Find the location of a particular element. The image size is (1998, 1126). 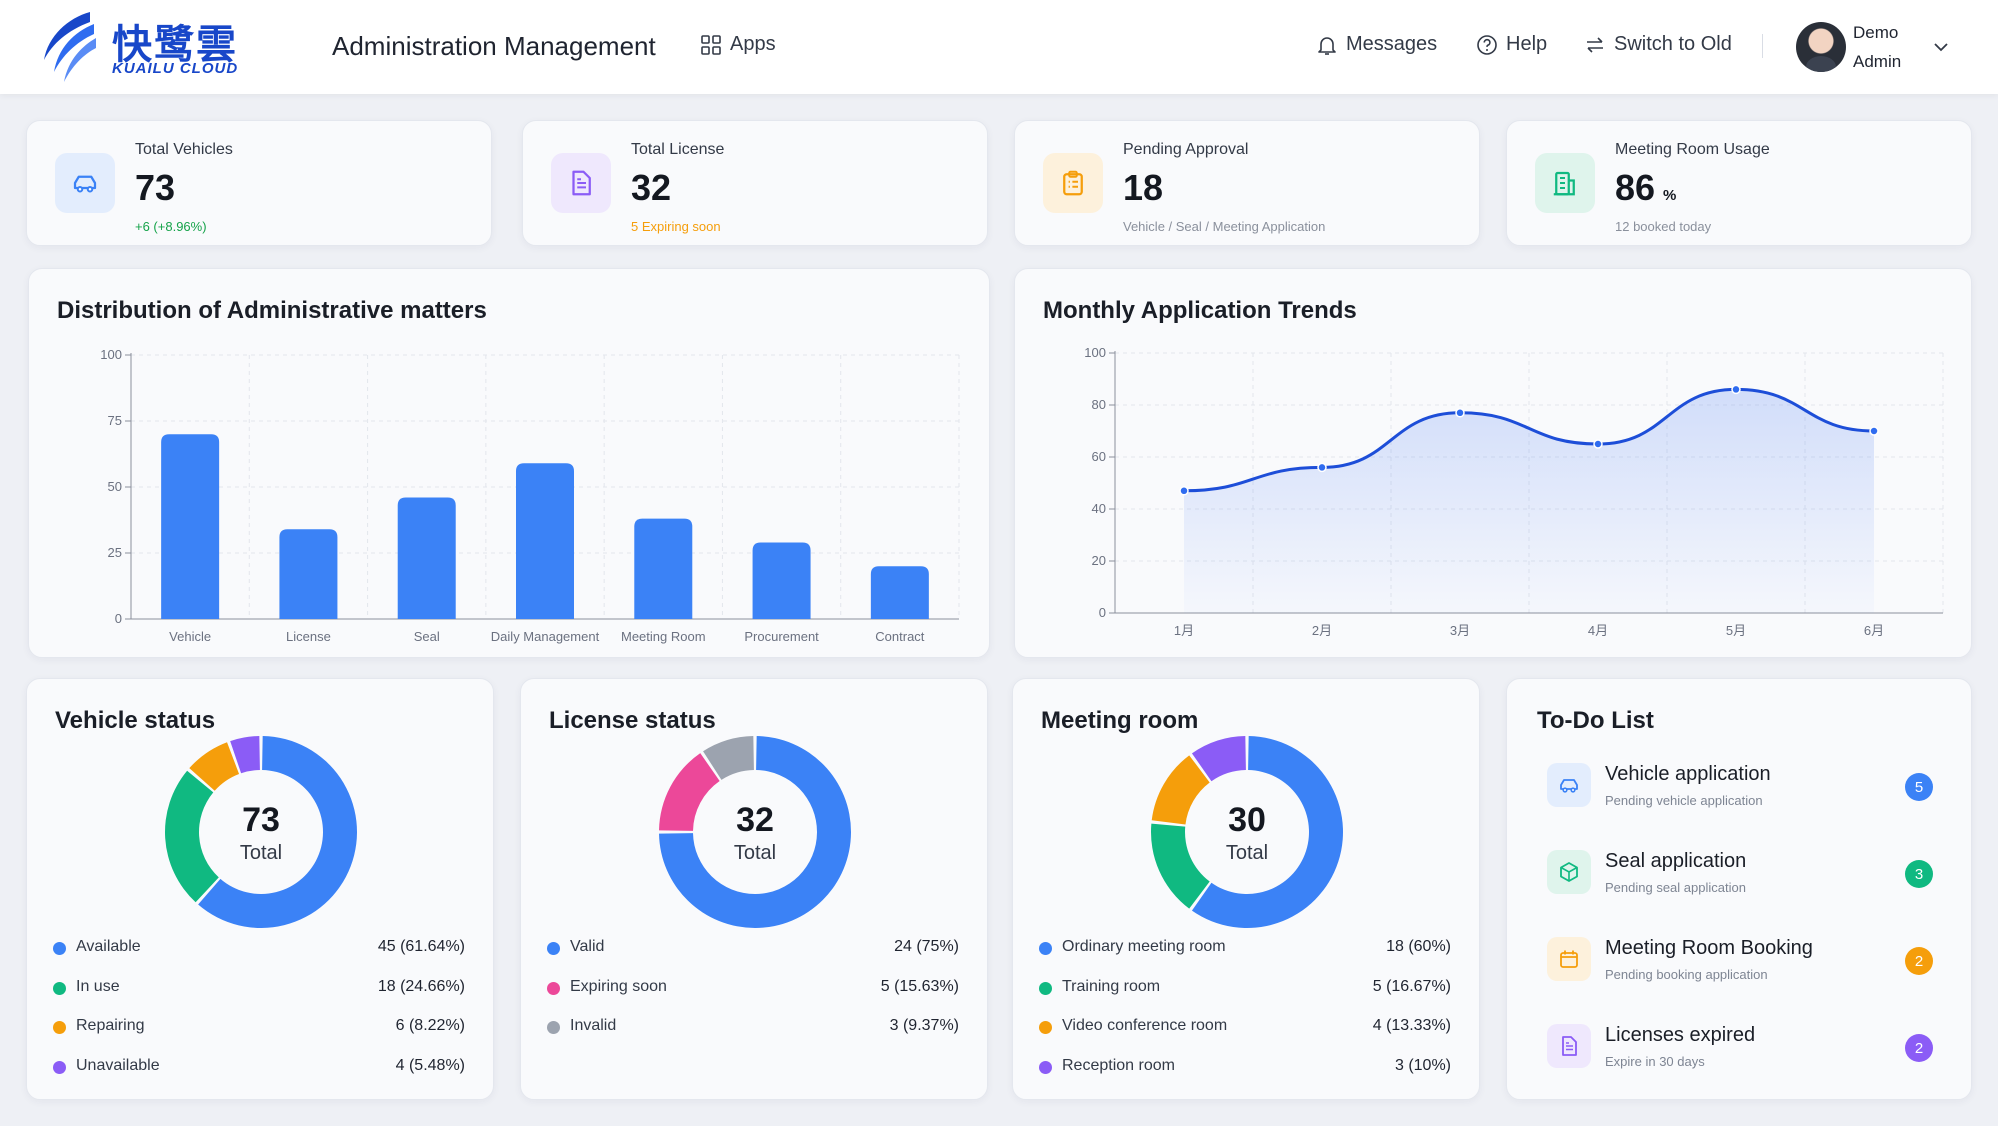

bar-seal is located at coordinates (426, 558).